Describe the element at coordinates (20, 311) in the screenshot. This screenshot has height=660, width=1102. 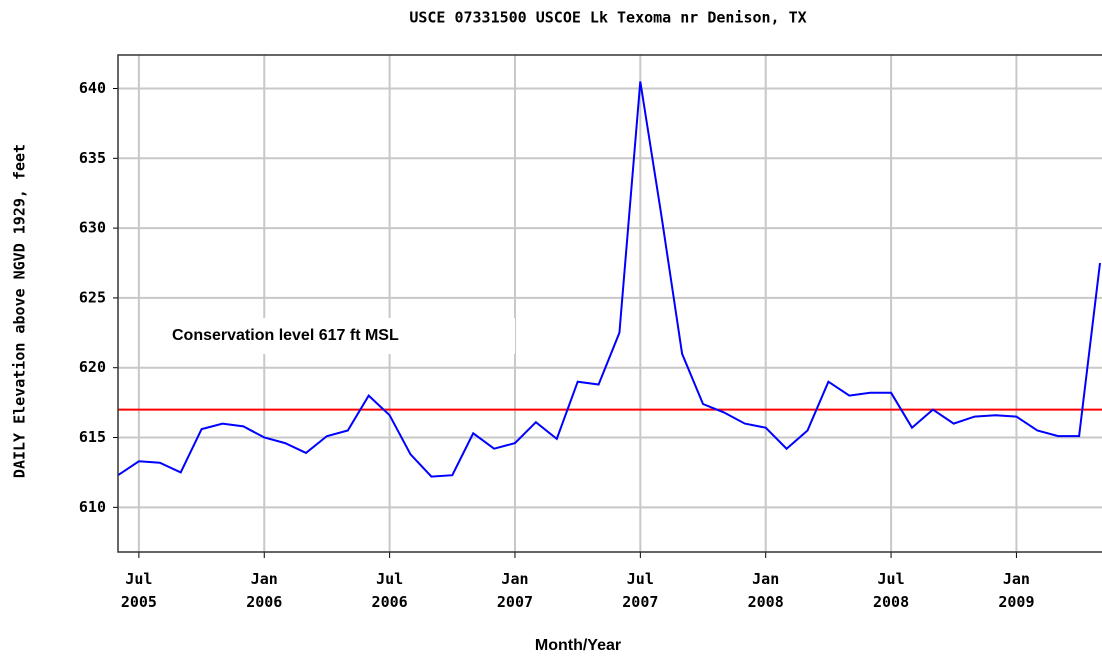
I see `y-axis-title: DAILY Elevation above NGVD 1929, feet` at that location.